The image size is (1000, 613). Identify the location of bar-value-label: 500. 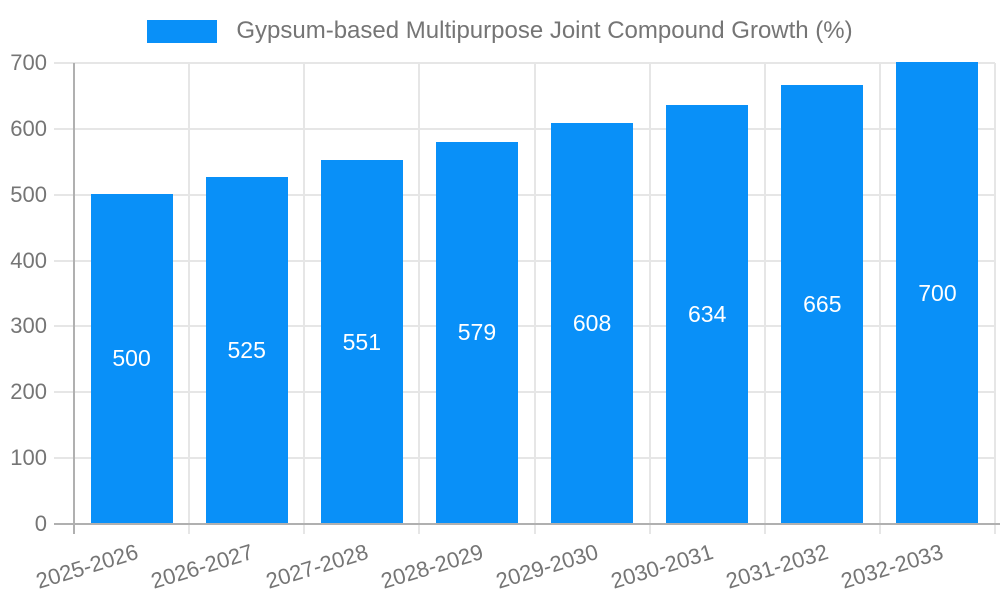
(131, 358).